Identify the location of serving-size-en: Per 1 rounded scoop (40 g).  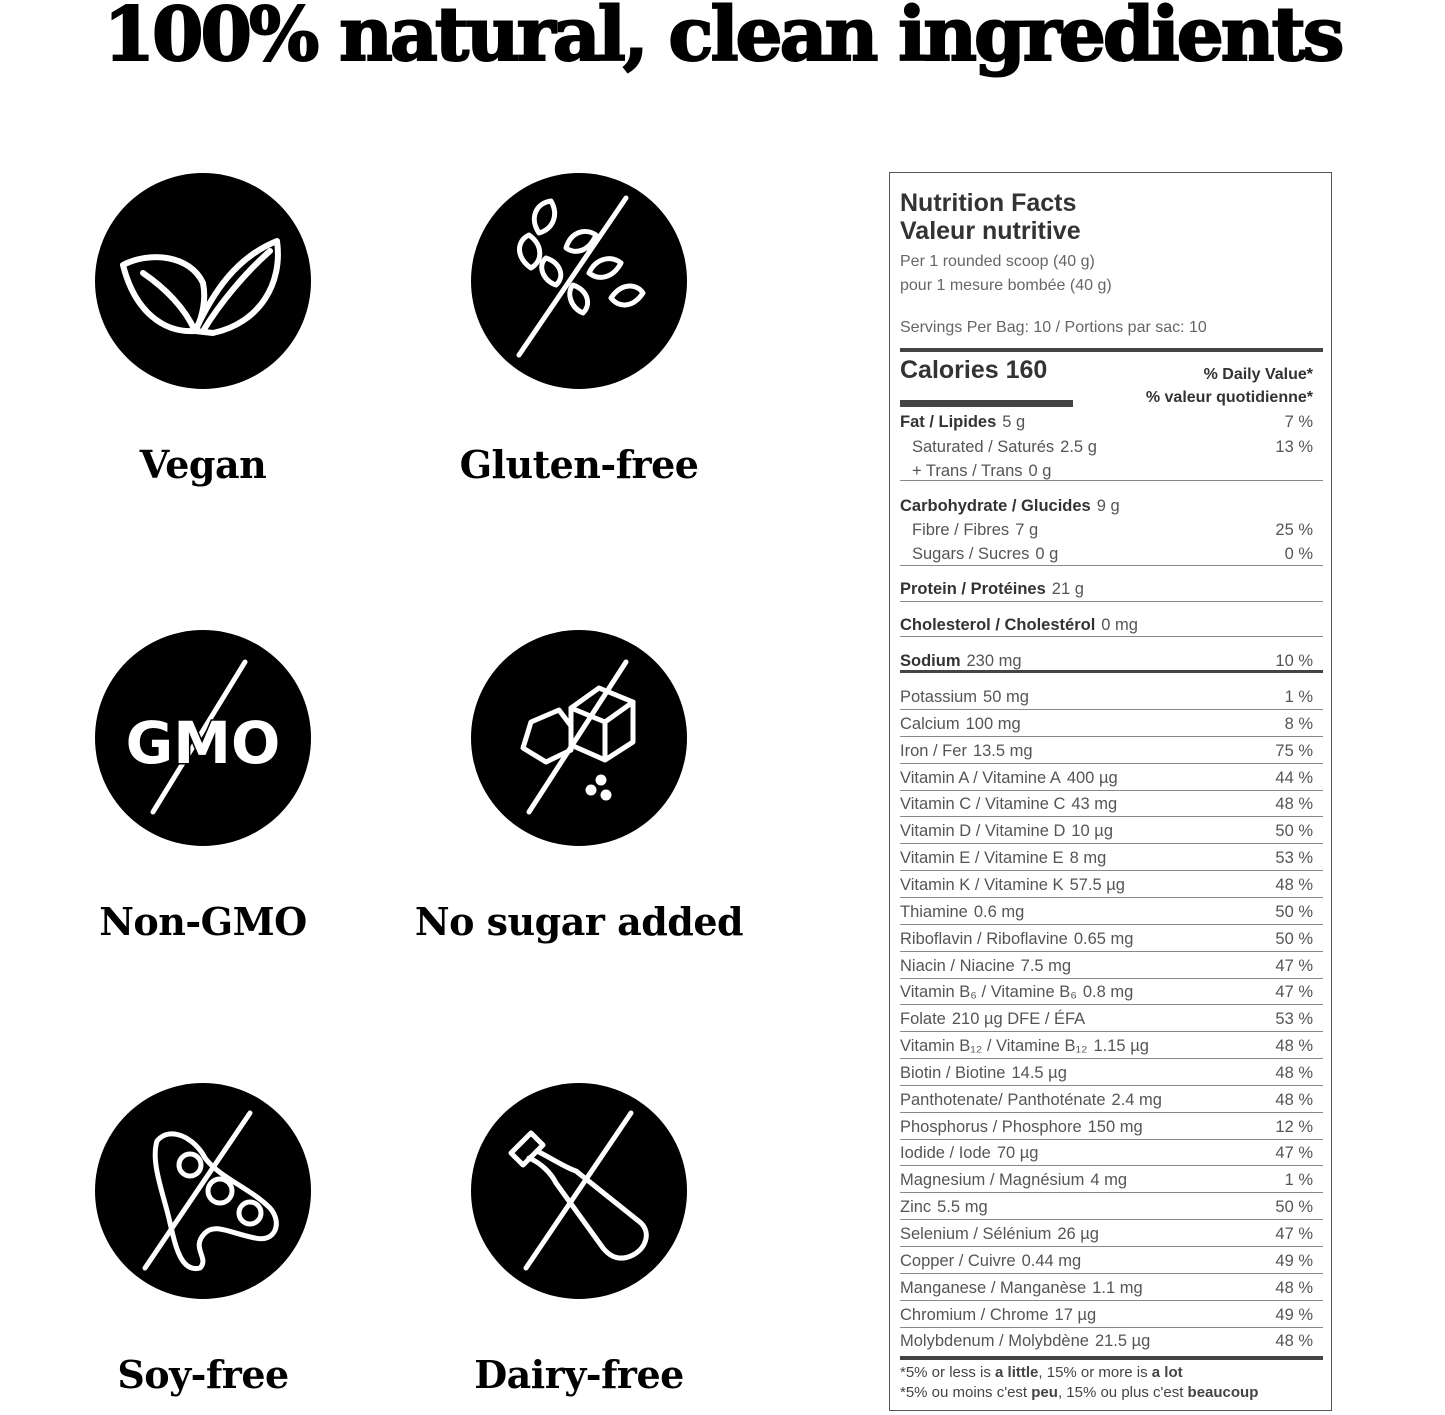
(997, 261).